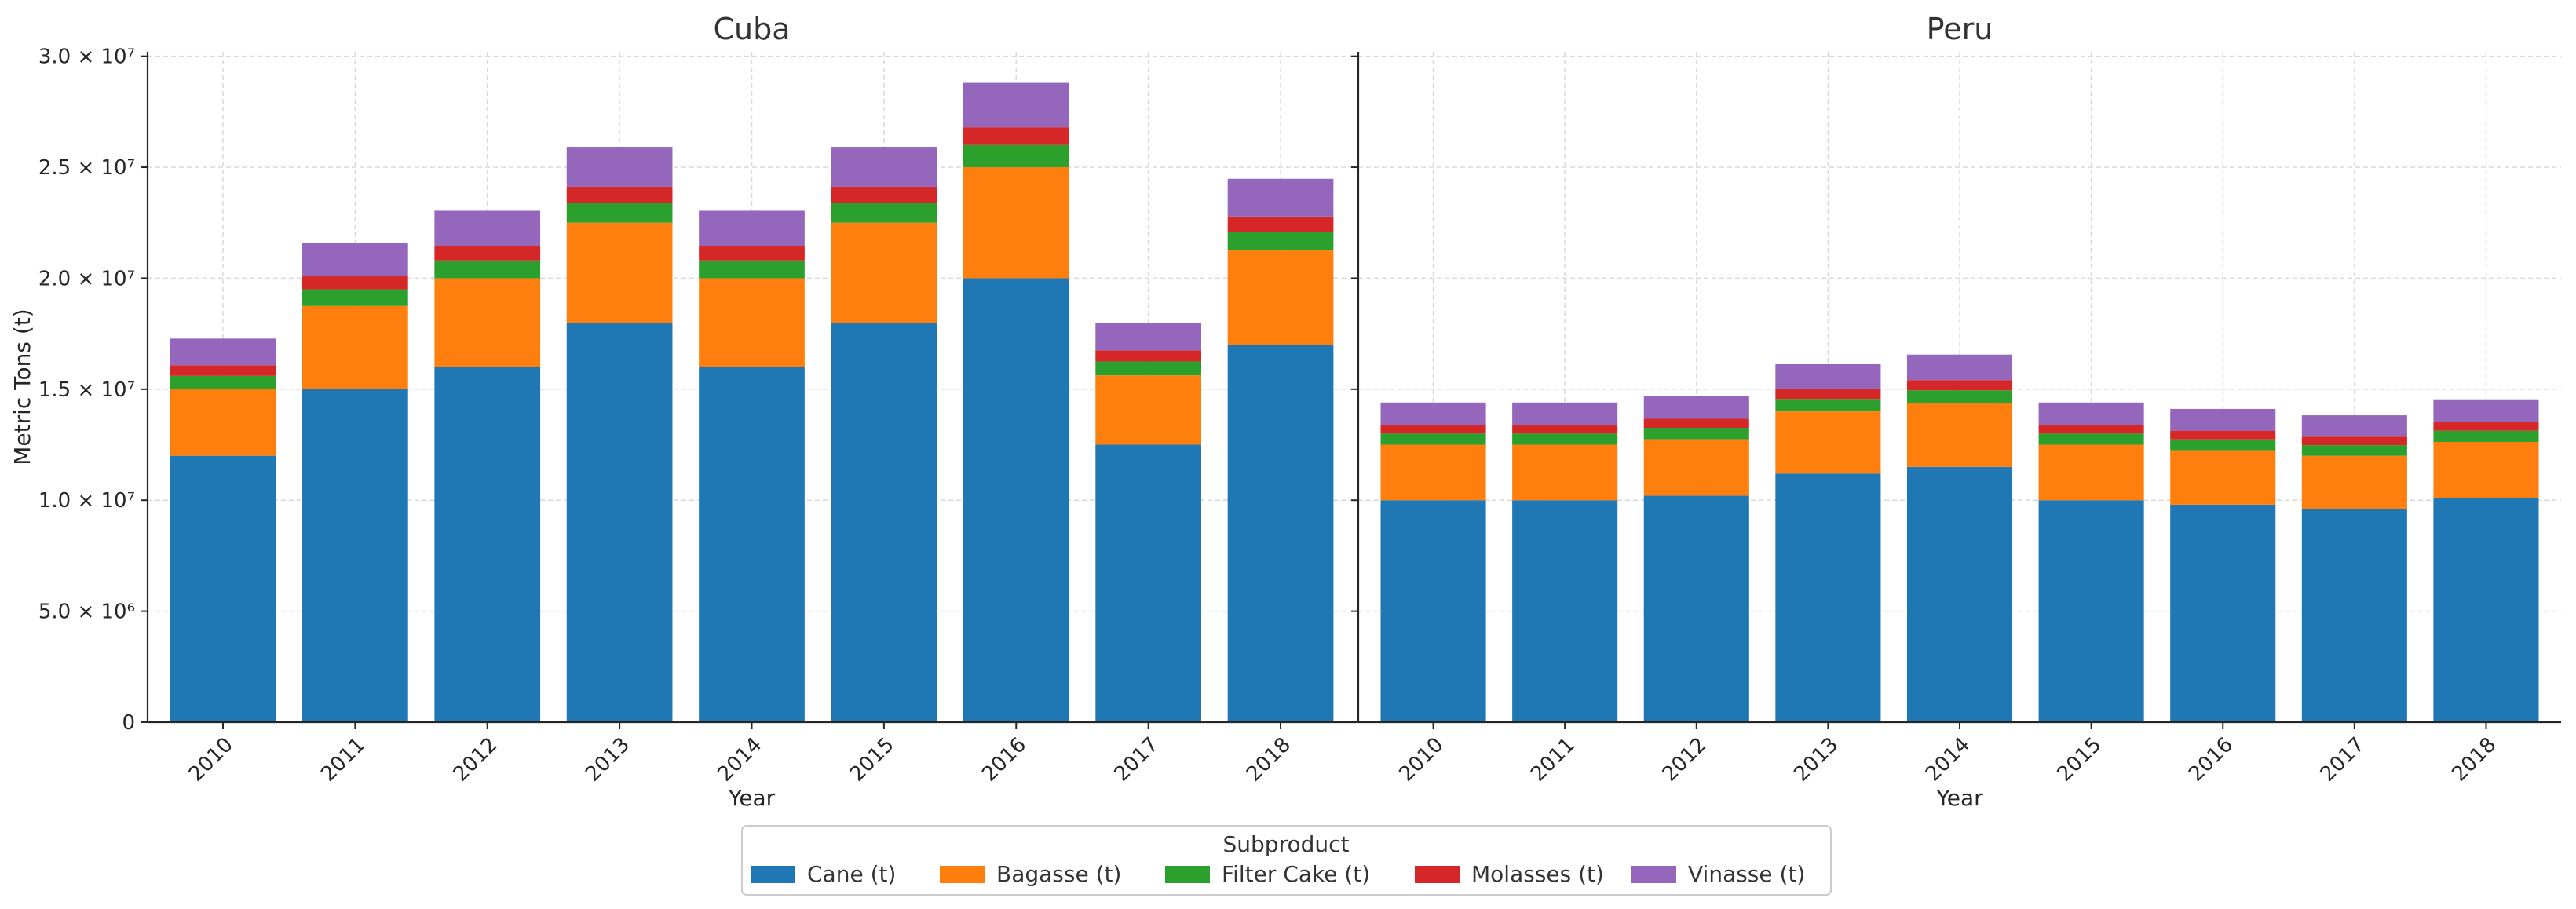 This screenshot has height=909, width=2576. Describe the element at coordinates (128, 723) in the screenshot. I see `y-tick-label: 0` at that location.